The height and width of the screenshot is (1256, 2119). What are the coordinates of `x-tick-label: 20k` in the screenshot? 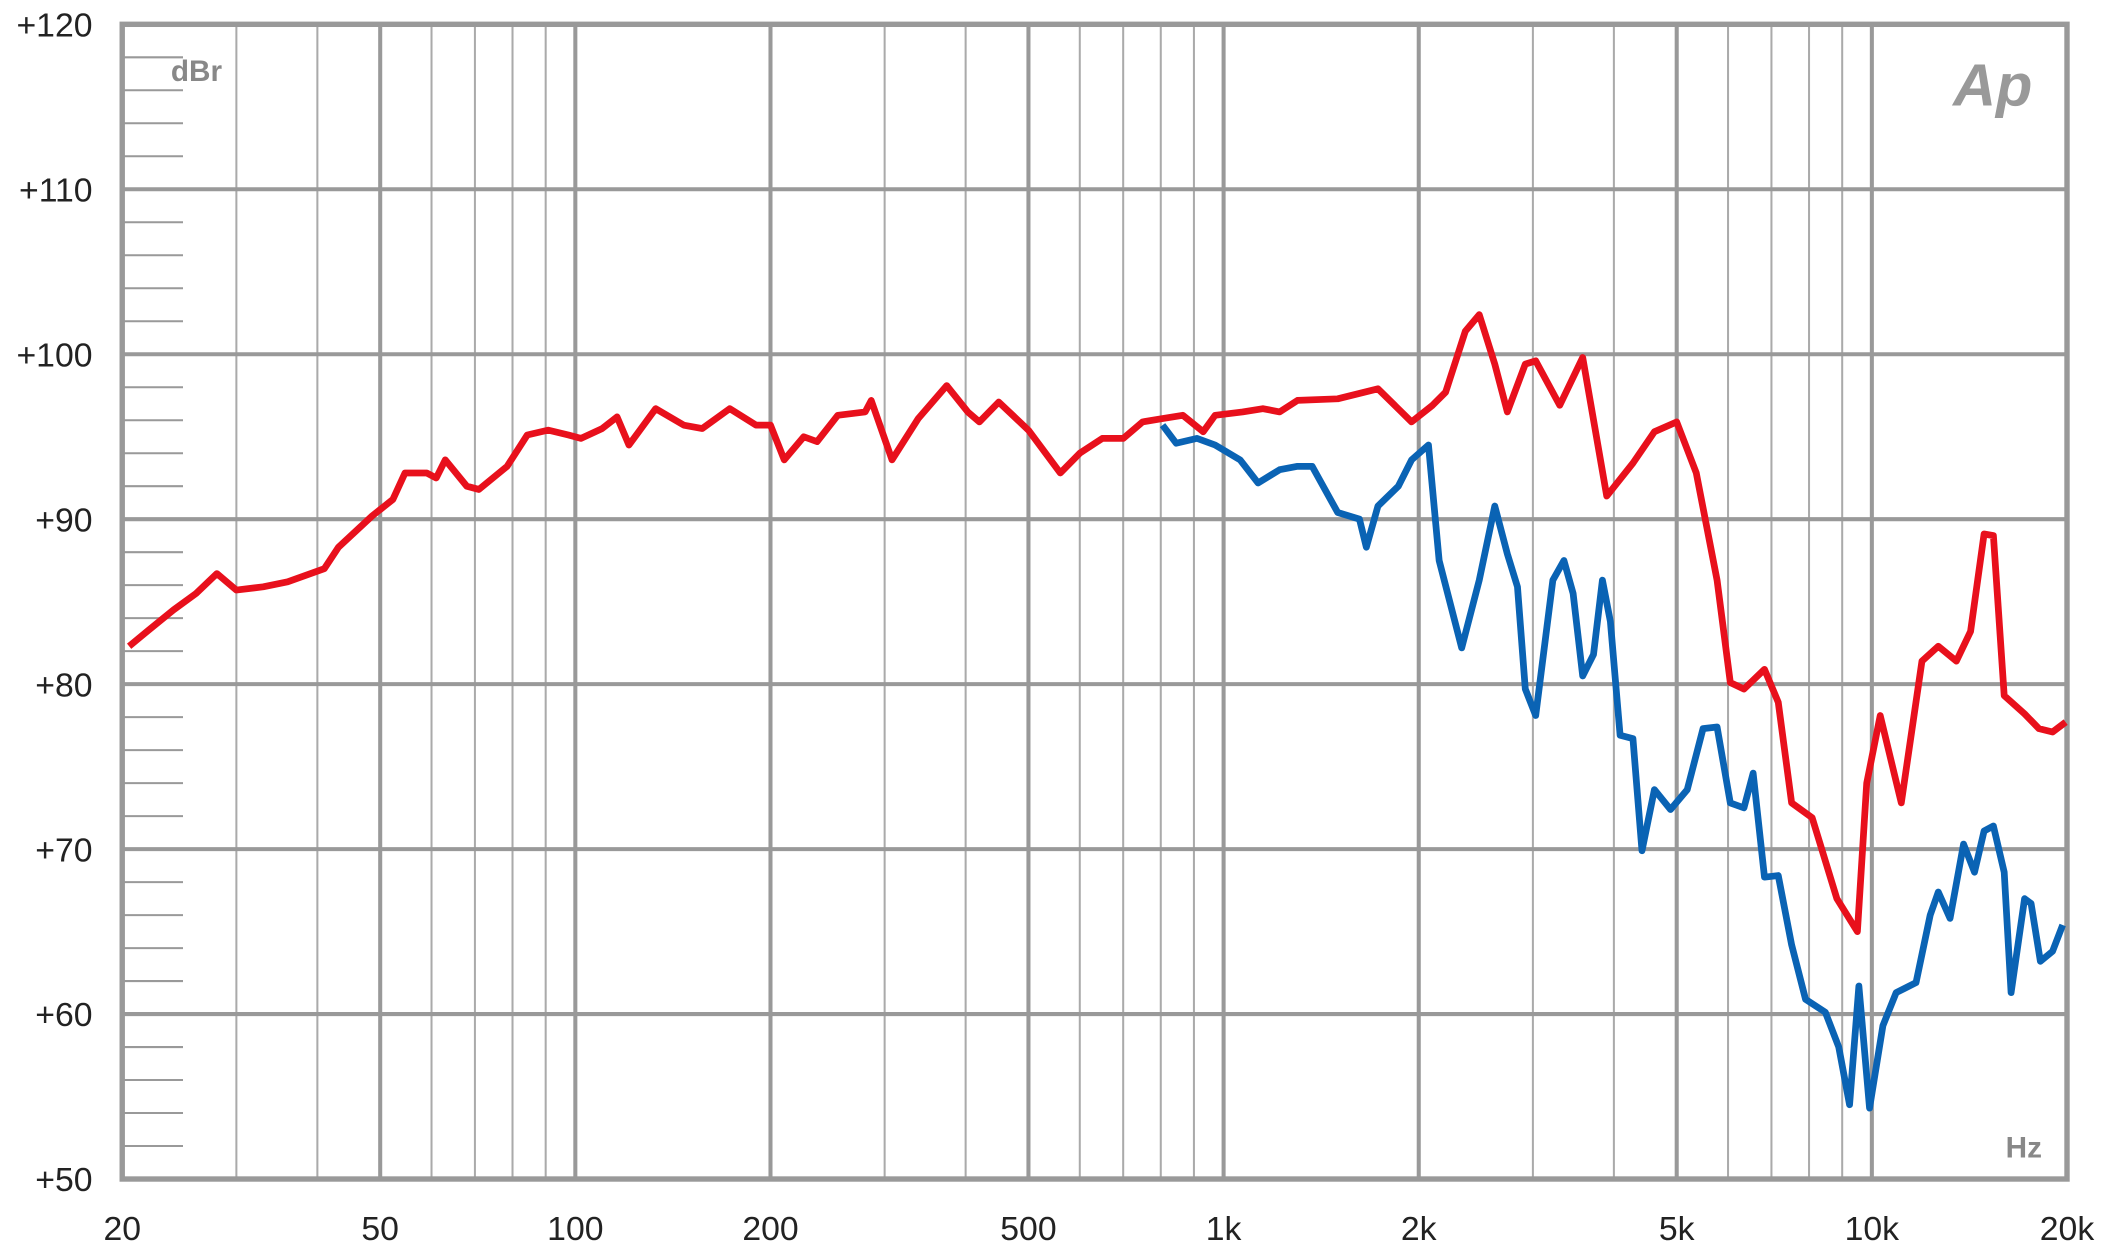 It's located at (2067, 1229).